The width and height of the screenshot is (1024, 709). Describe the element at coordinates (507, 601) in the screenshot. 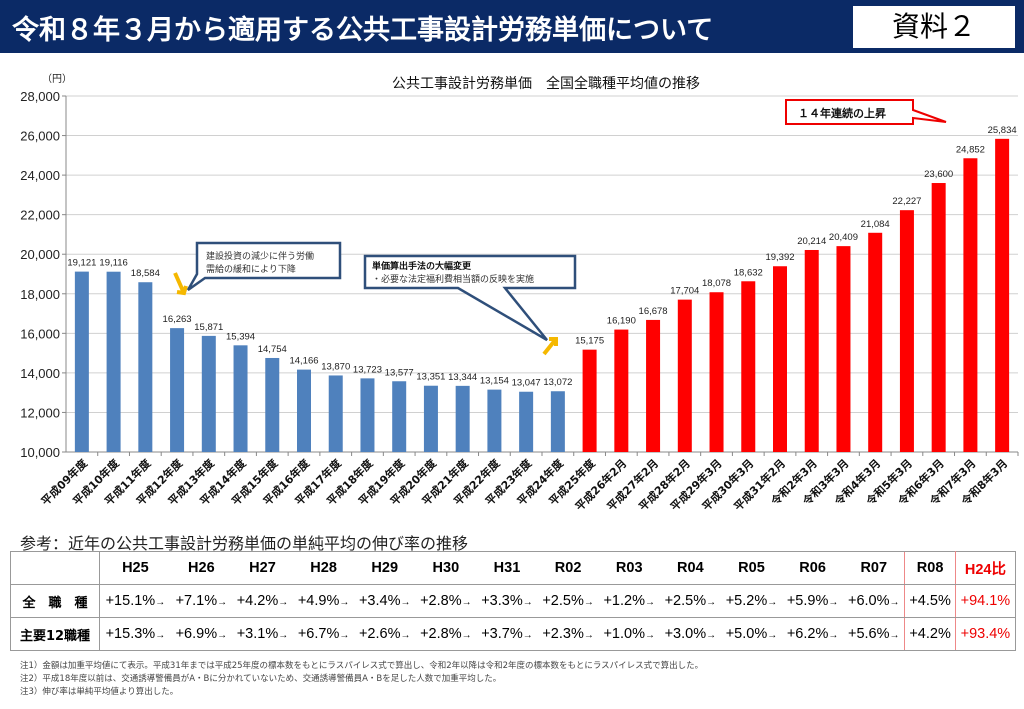

I see `table-cell: +3.3%→` at that location.